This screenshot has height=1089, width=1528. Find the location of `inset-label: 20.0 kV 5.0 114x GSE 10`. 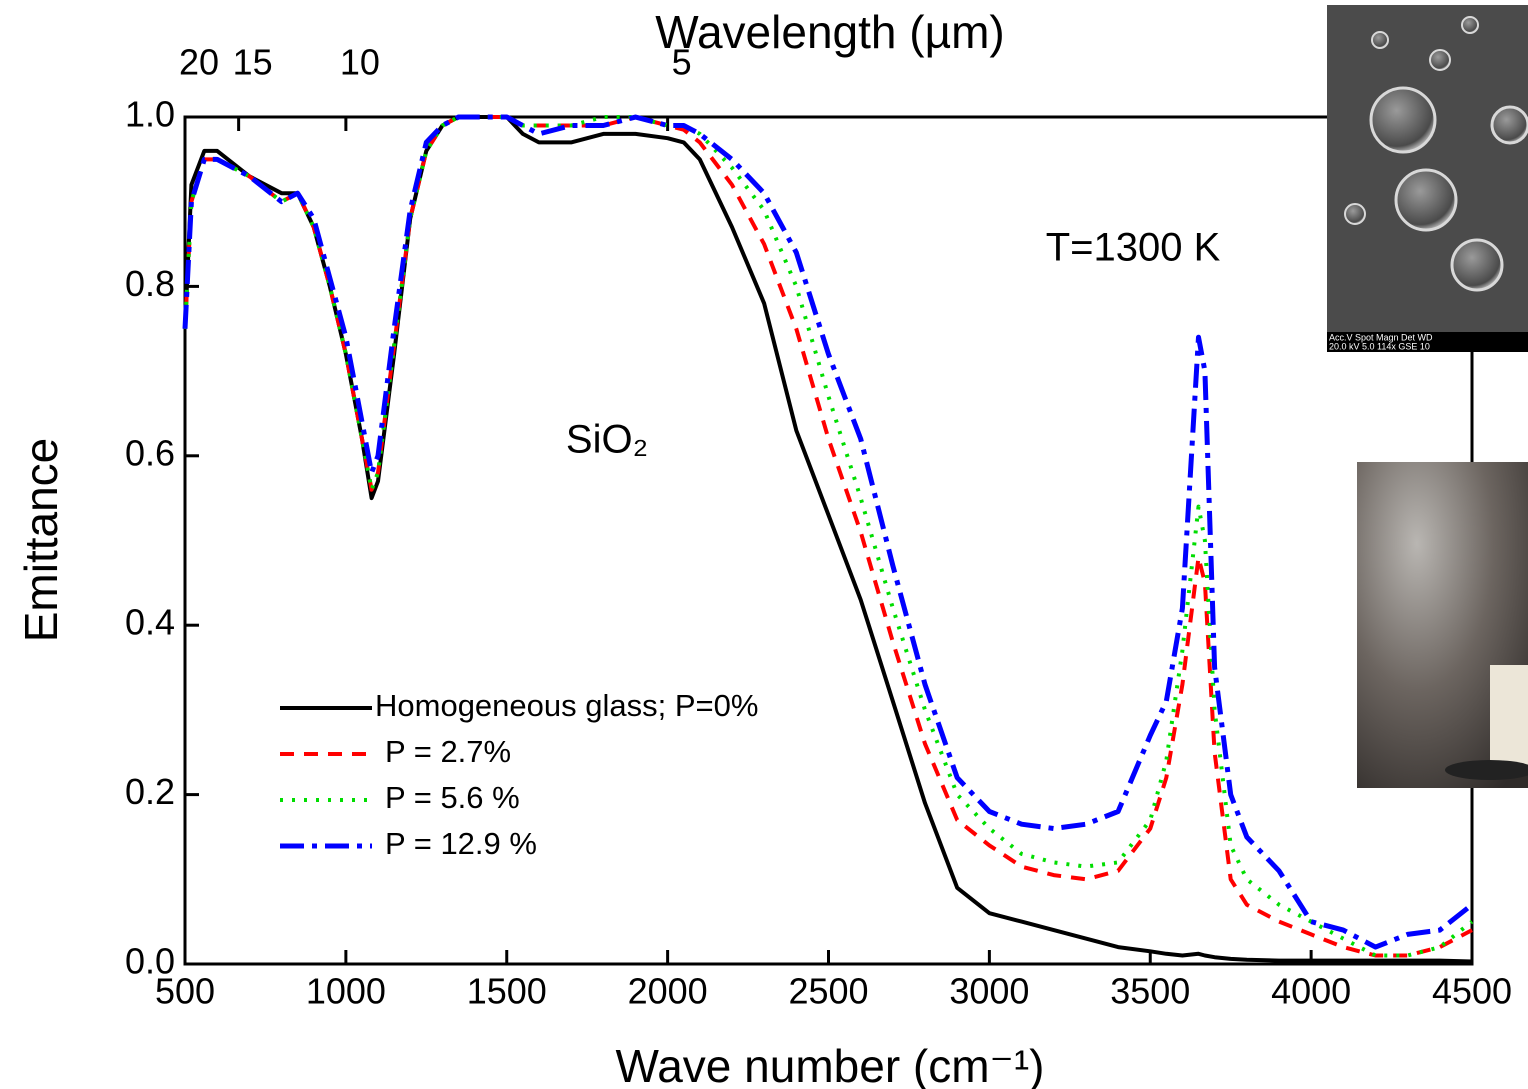

inset-label: 20.0 kV 5.0 114x GSE 10 is located at coordinates (1379, 346).